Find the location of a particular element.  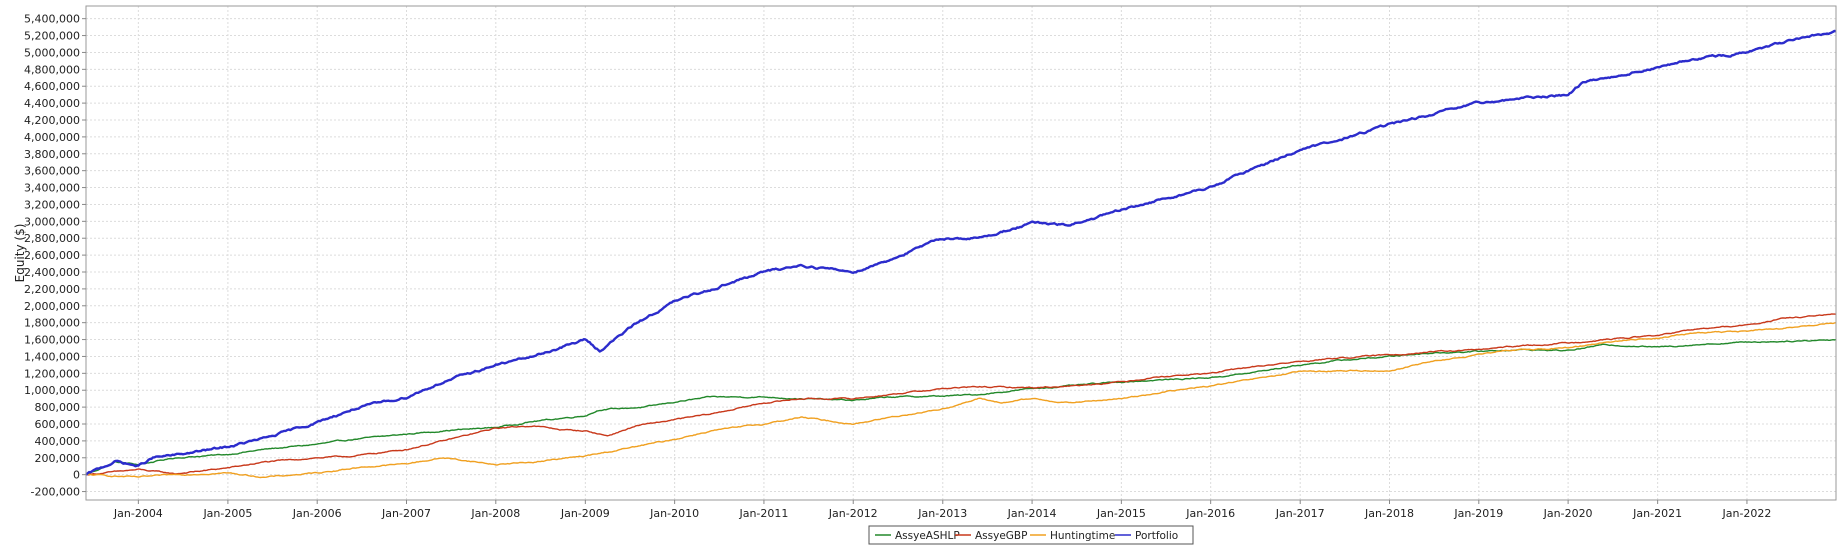

x-tick-label: Jan-2005 is located at coordinates (227, 513).